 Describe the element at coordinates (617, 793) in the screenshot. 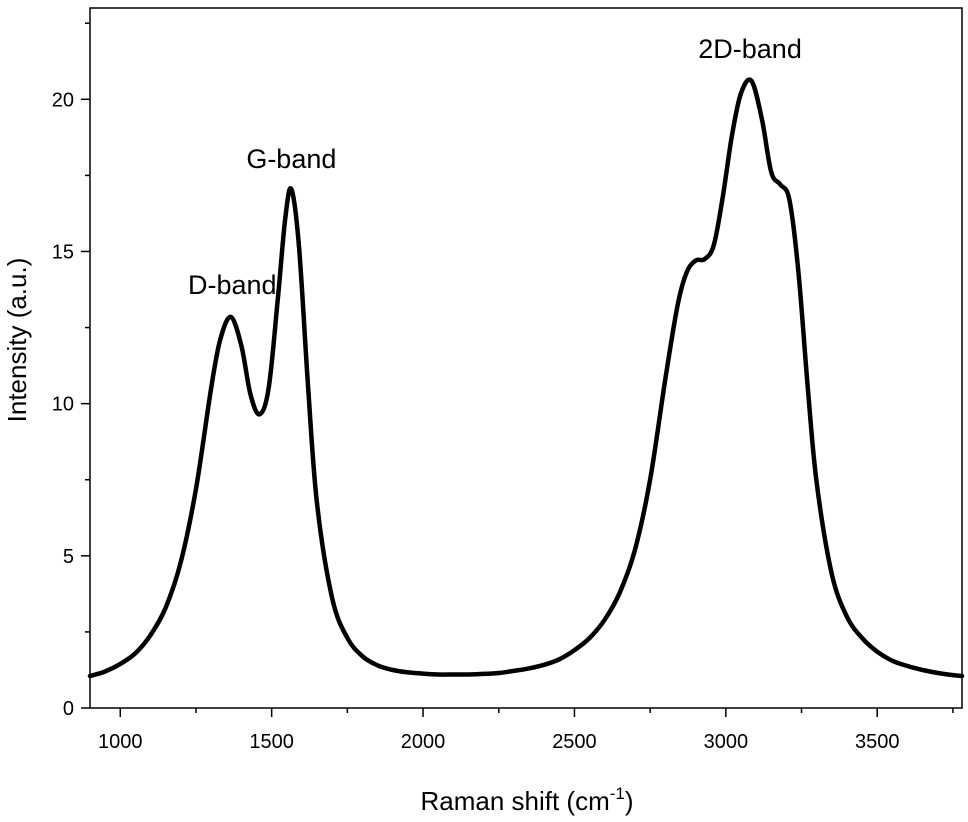

I see `x-axis-title-superscript: -1` at that location.